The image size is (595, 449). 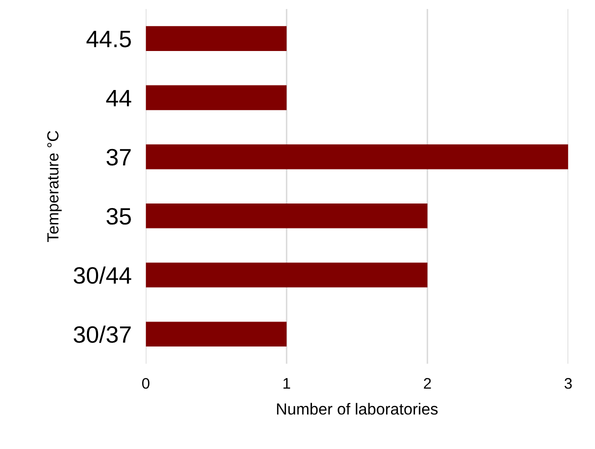 What do you see at coordinates (146, 383) in the screenshot?
I see `x-tick-label: 0` at bounding box center [146, 383].